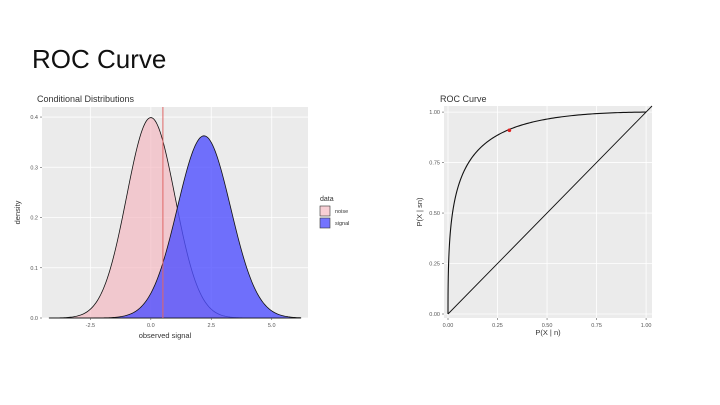  What do you see at coordinates (99, 59) in the screenshot?
I see `slide-title: ROC Curve` at bounding box center [99, 59].